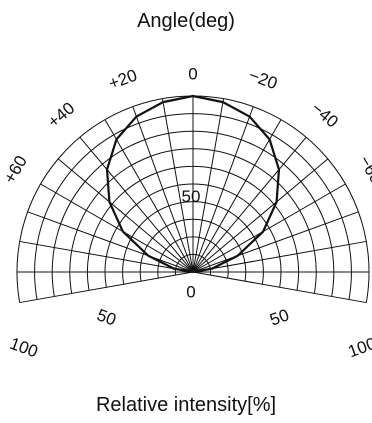  I want to click on angle-tick-label: +100, so click(0, 307).